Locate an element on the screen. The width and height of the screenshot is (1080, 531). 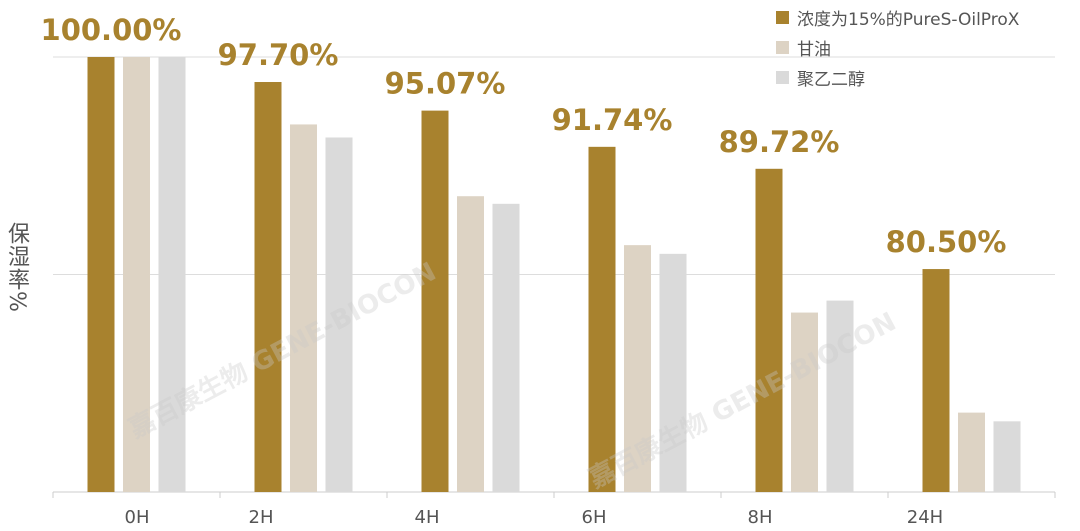
legend-item-glycerin: 甘油 is located at coordinates (897, 47).